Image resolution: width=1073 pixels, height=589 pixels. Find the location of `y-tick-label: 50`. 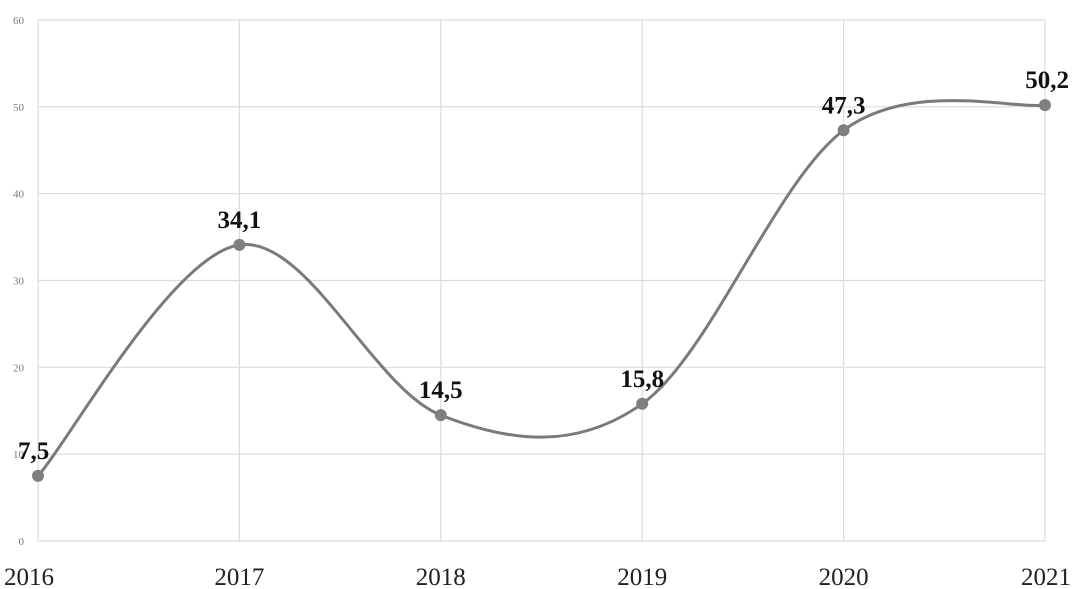

y-tick-label: 50 is located at coordinates (19, 108).